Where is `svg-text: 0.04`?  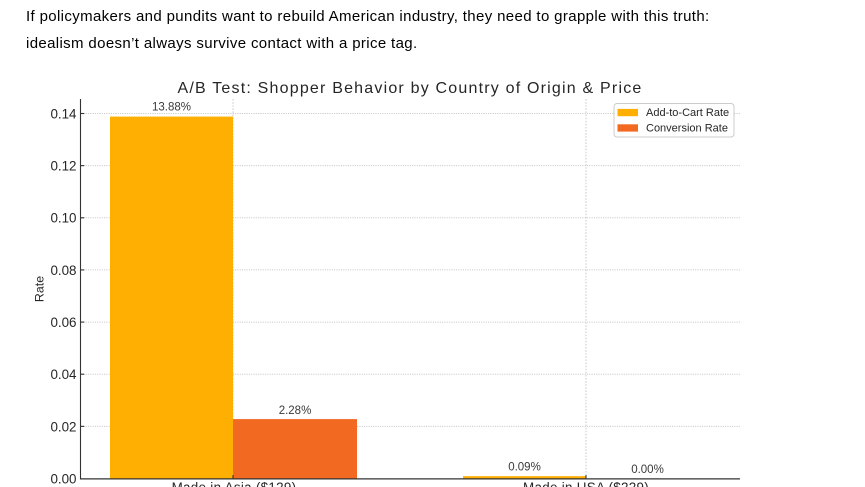 svg-text: 0.04 is located at coordinates (63, 374).